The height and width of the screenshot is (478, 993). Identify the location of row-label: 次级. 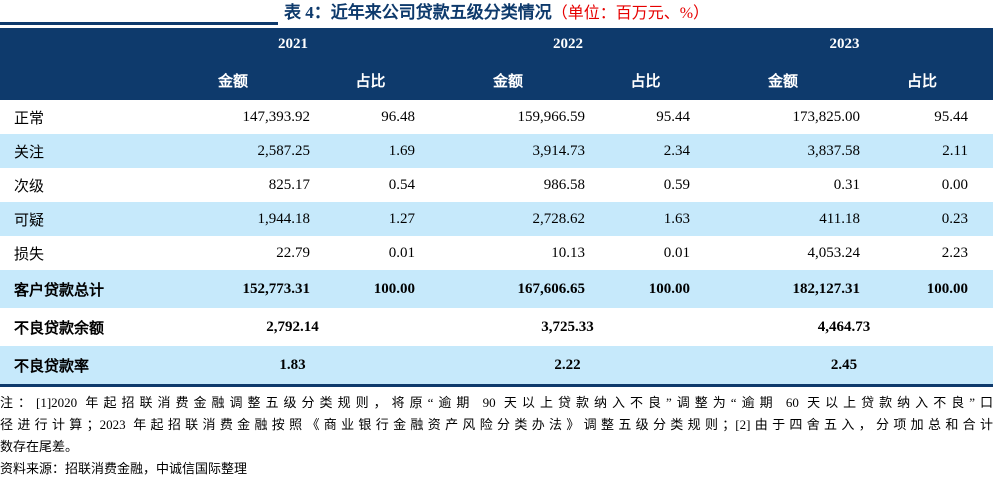
(29, 186).